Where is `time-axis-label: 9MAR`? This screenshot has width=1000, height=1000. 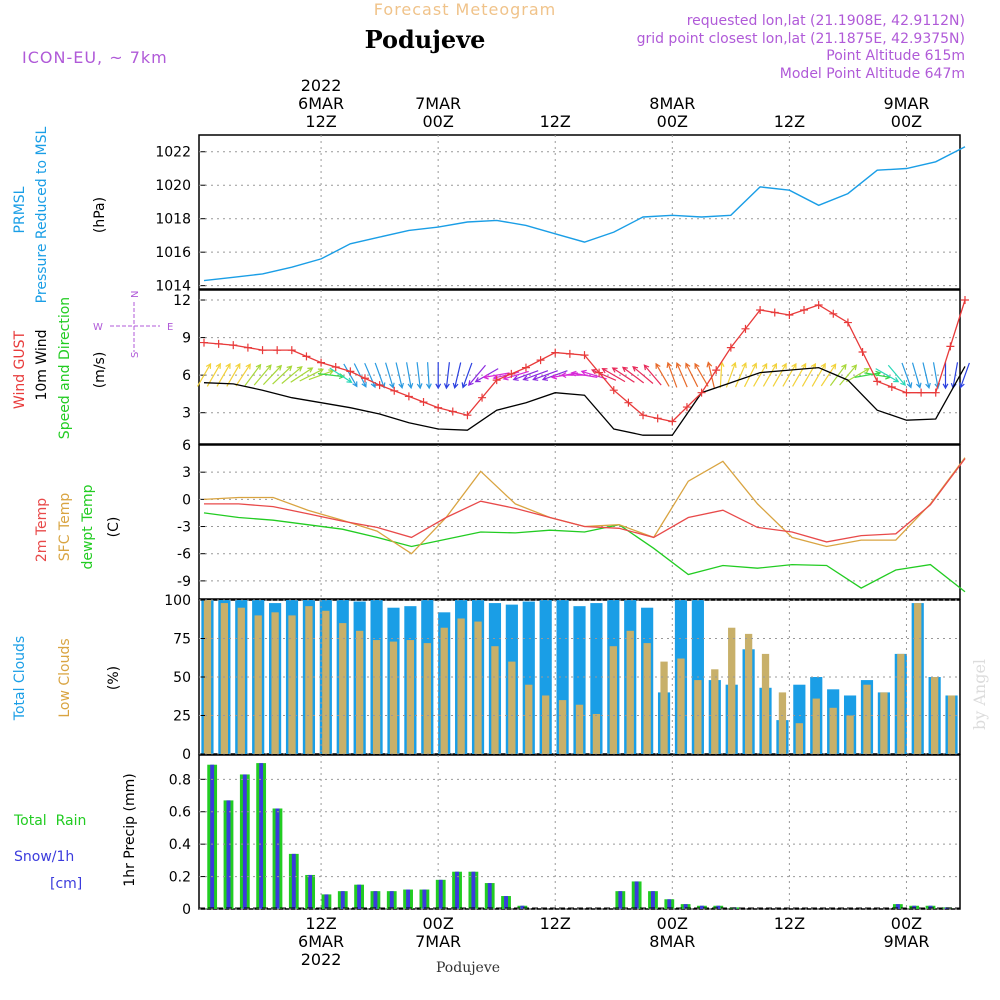
time-axis-label: 9MAR is located at coordinates (906, 941).